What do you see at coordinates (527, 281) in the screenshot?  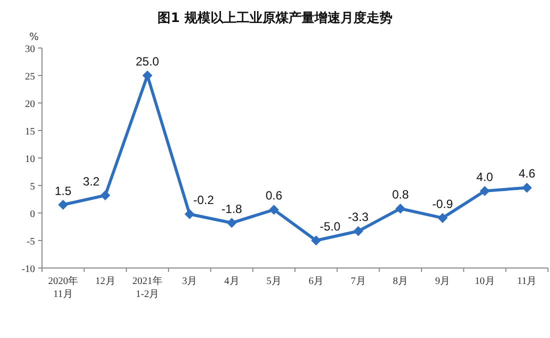 I see `x-tick-label: 11月` at bounding box center [527, 281].